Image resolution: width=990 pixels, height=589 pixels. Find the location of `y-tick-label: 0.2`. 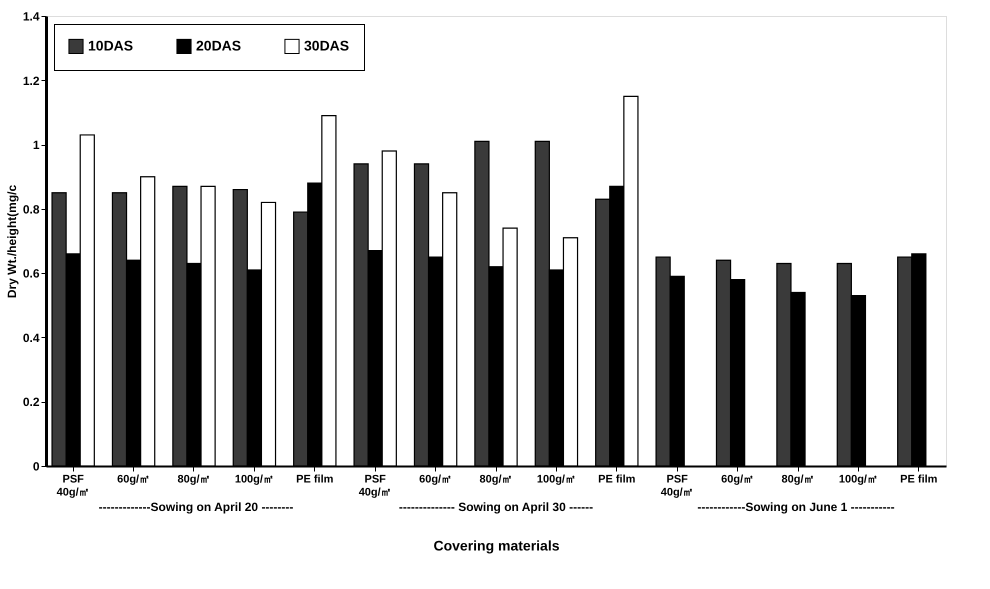

y-tick-label: 0.2 is located at coordinates (31, 402).